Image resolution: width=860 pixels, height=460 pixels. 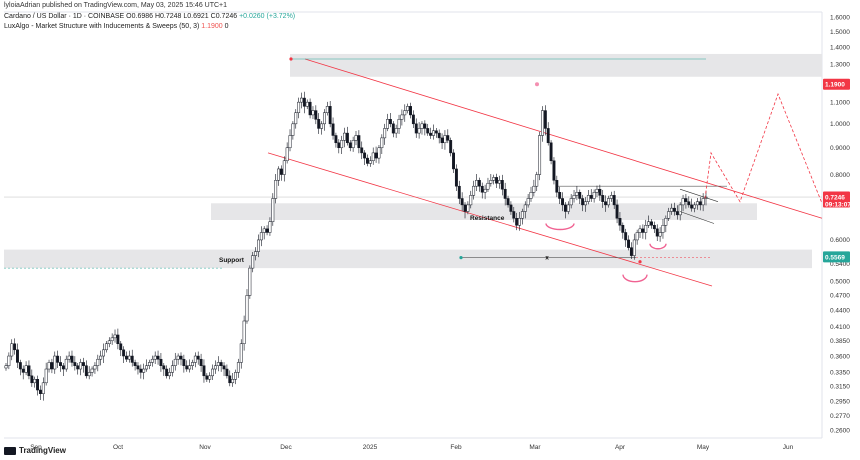 I want to click on resistance-label: Resistance, so click(x=487, y=218).